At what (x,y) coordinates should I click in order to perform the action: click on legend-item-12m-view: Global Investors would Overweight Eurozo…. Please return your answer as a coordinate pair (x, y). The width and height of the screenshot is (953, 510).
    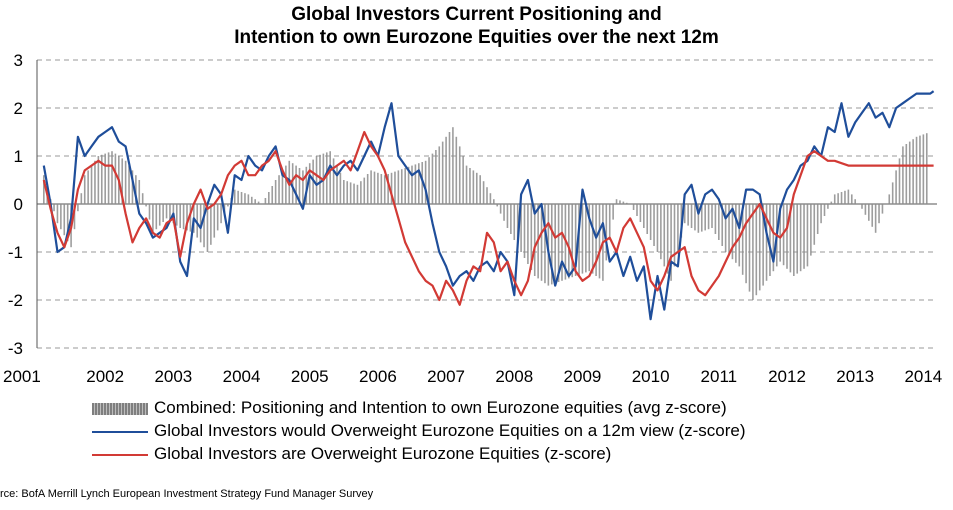
    Looking at the image, I should click on (419, 431).